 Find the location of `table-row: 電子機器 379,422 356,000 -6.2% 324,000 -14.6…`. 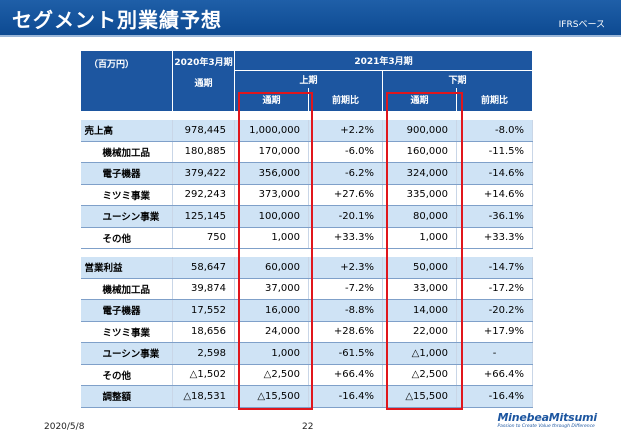

table-row: 電子機器 379,422 356,000 -6.2% 324,000 -14.6… is located at coordinates (306, 173).